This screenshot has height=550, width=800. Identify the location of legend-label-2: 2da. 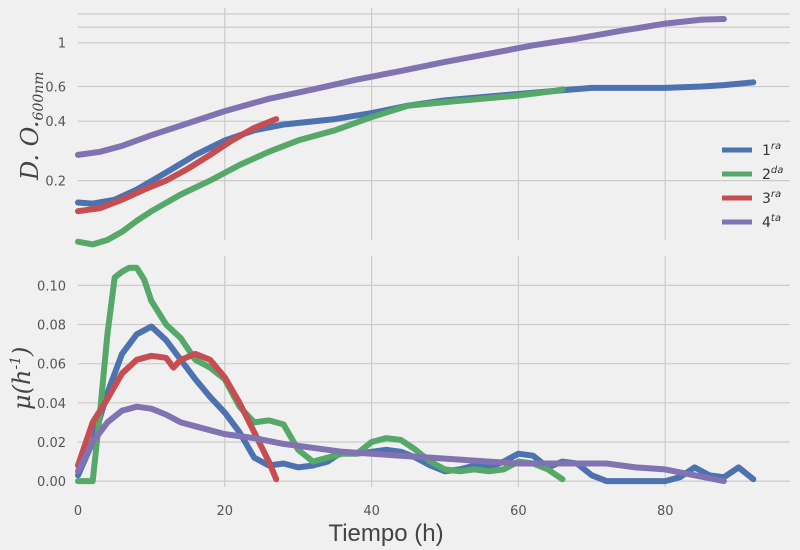
(772, 174).